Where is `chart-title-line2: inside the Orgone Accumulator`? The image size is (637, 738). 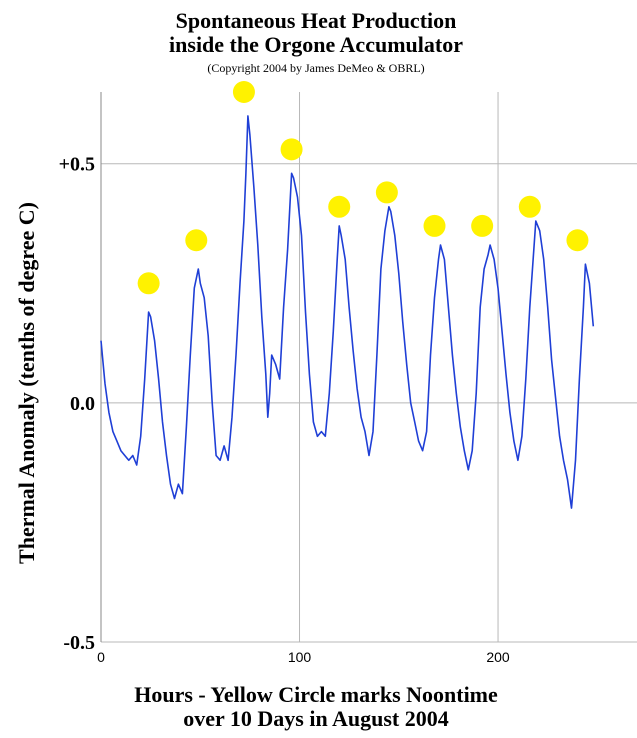 chart-title-line2: inside the Orgone Accumulator is located at coordinates (316, 44).